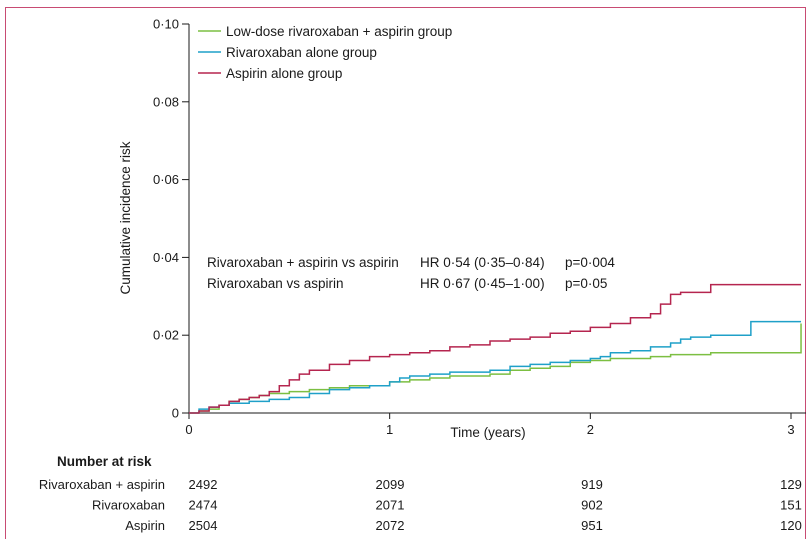  What do you see at coordinates (145, 525) in the screenshot?
I see `risk-row-label: Aspirin` at bounding box center [145, 525].